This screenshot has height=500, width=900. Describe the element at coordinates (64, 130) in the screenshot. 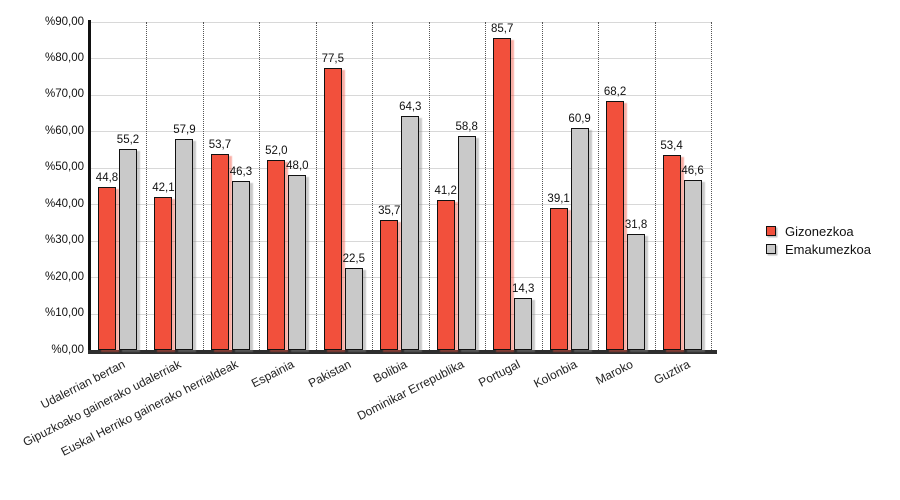

I see `y-tick-label: %60,00` at that location.